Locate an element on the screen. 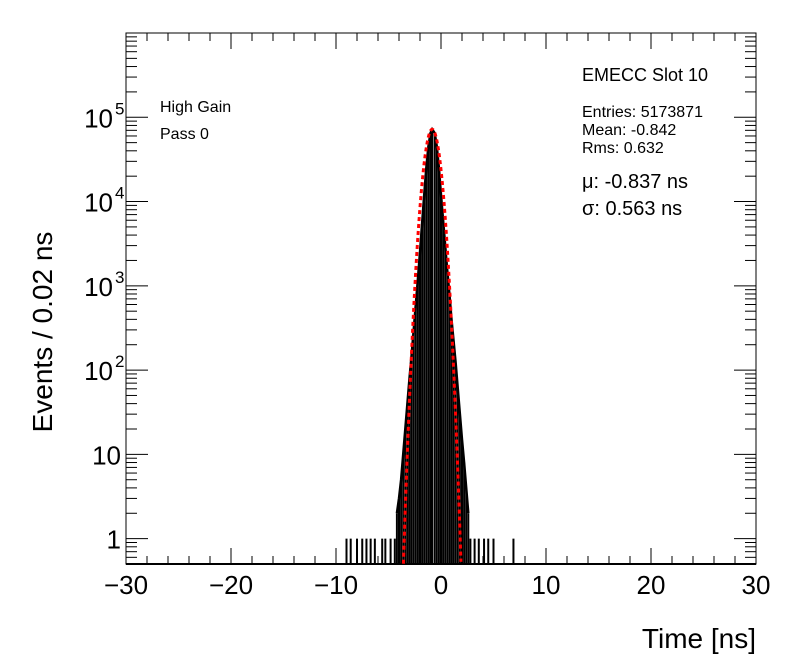 The image size is (796, 672). stat-entries: Entries: 5173871 is located at coordinates (642, 112).